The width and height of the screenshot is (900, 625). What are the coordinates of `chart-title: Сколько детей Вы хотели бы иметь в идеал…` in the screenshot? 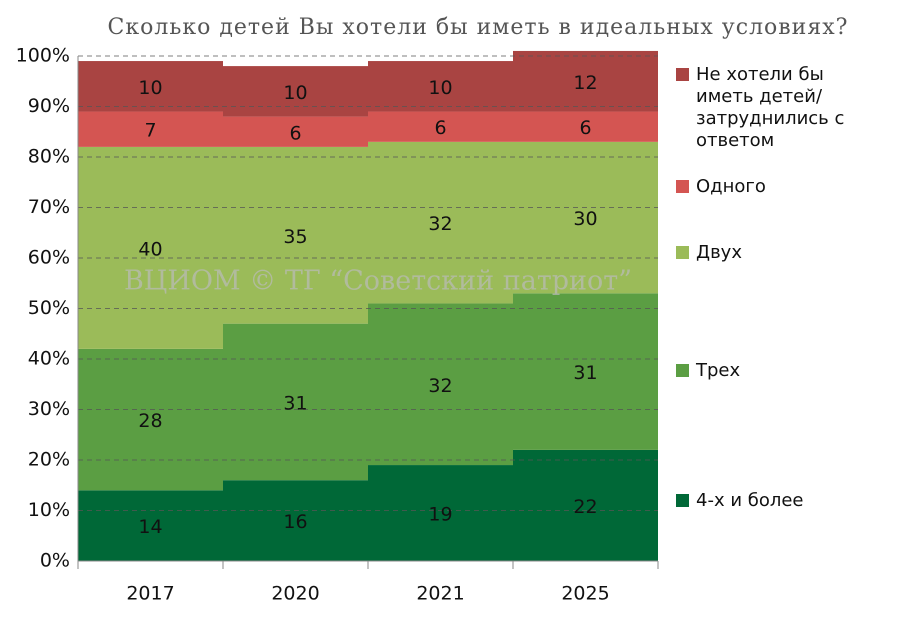 It's located at (478, 27).